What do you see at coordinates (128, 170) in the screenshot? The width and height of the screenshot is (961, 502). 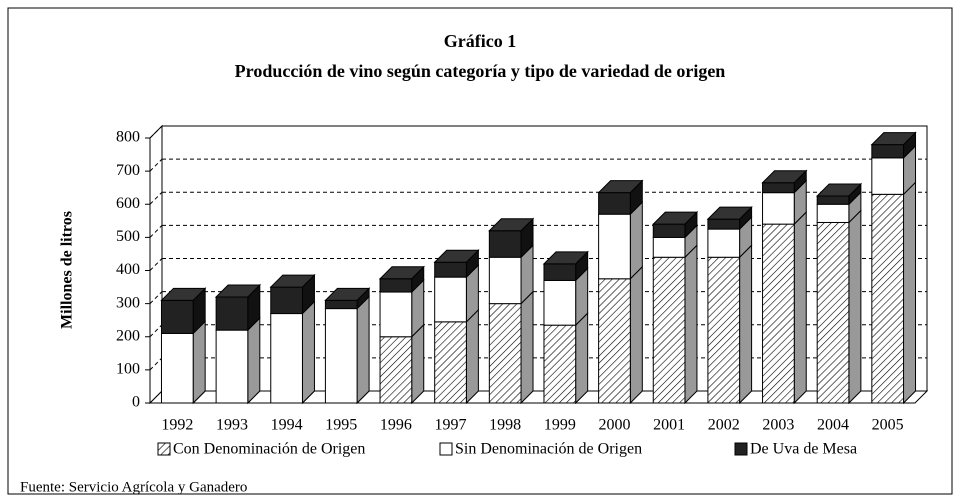 I see `y-tick-label: 700` at bounding box center [128, 170].